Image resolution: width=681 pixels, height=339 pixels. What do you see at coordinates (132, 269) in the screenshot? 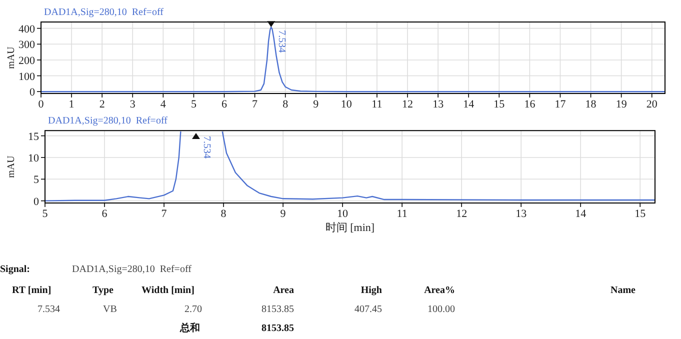
I see `text: DAD1A,Sig=280,10 Ref=off` at bounding box center [132, 269].